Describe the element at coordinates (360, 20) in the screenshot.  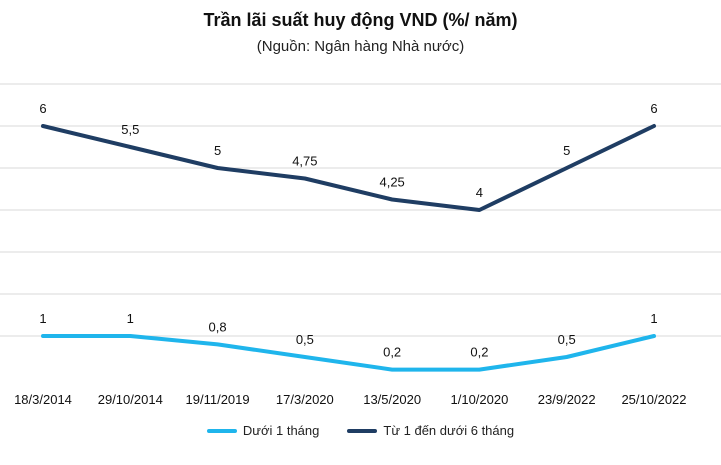
I see `chart-title: Trần lãi suất huy động VND (%/ năm)` at that location.